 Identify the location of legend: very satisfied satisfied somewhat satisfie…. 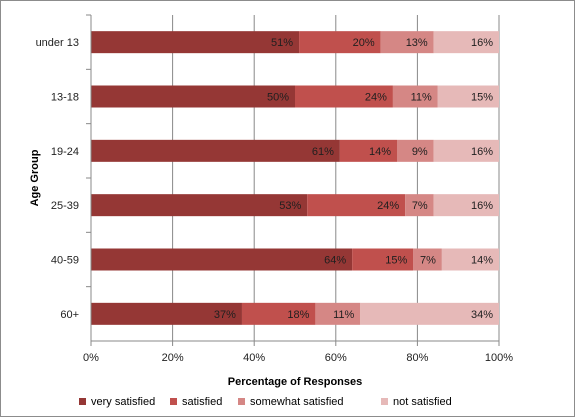
(265, 402).